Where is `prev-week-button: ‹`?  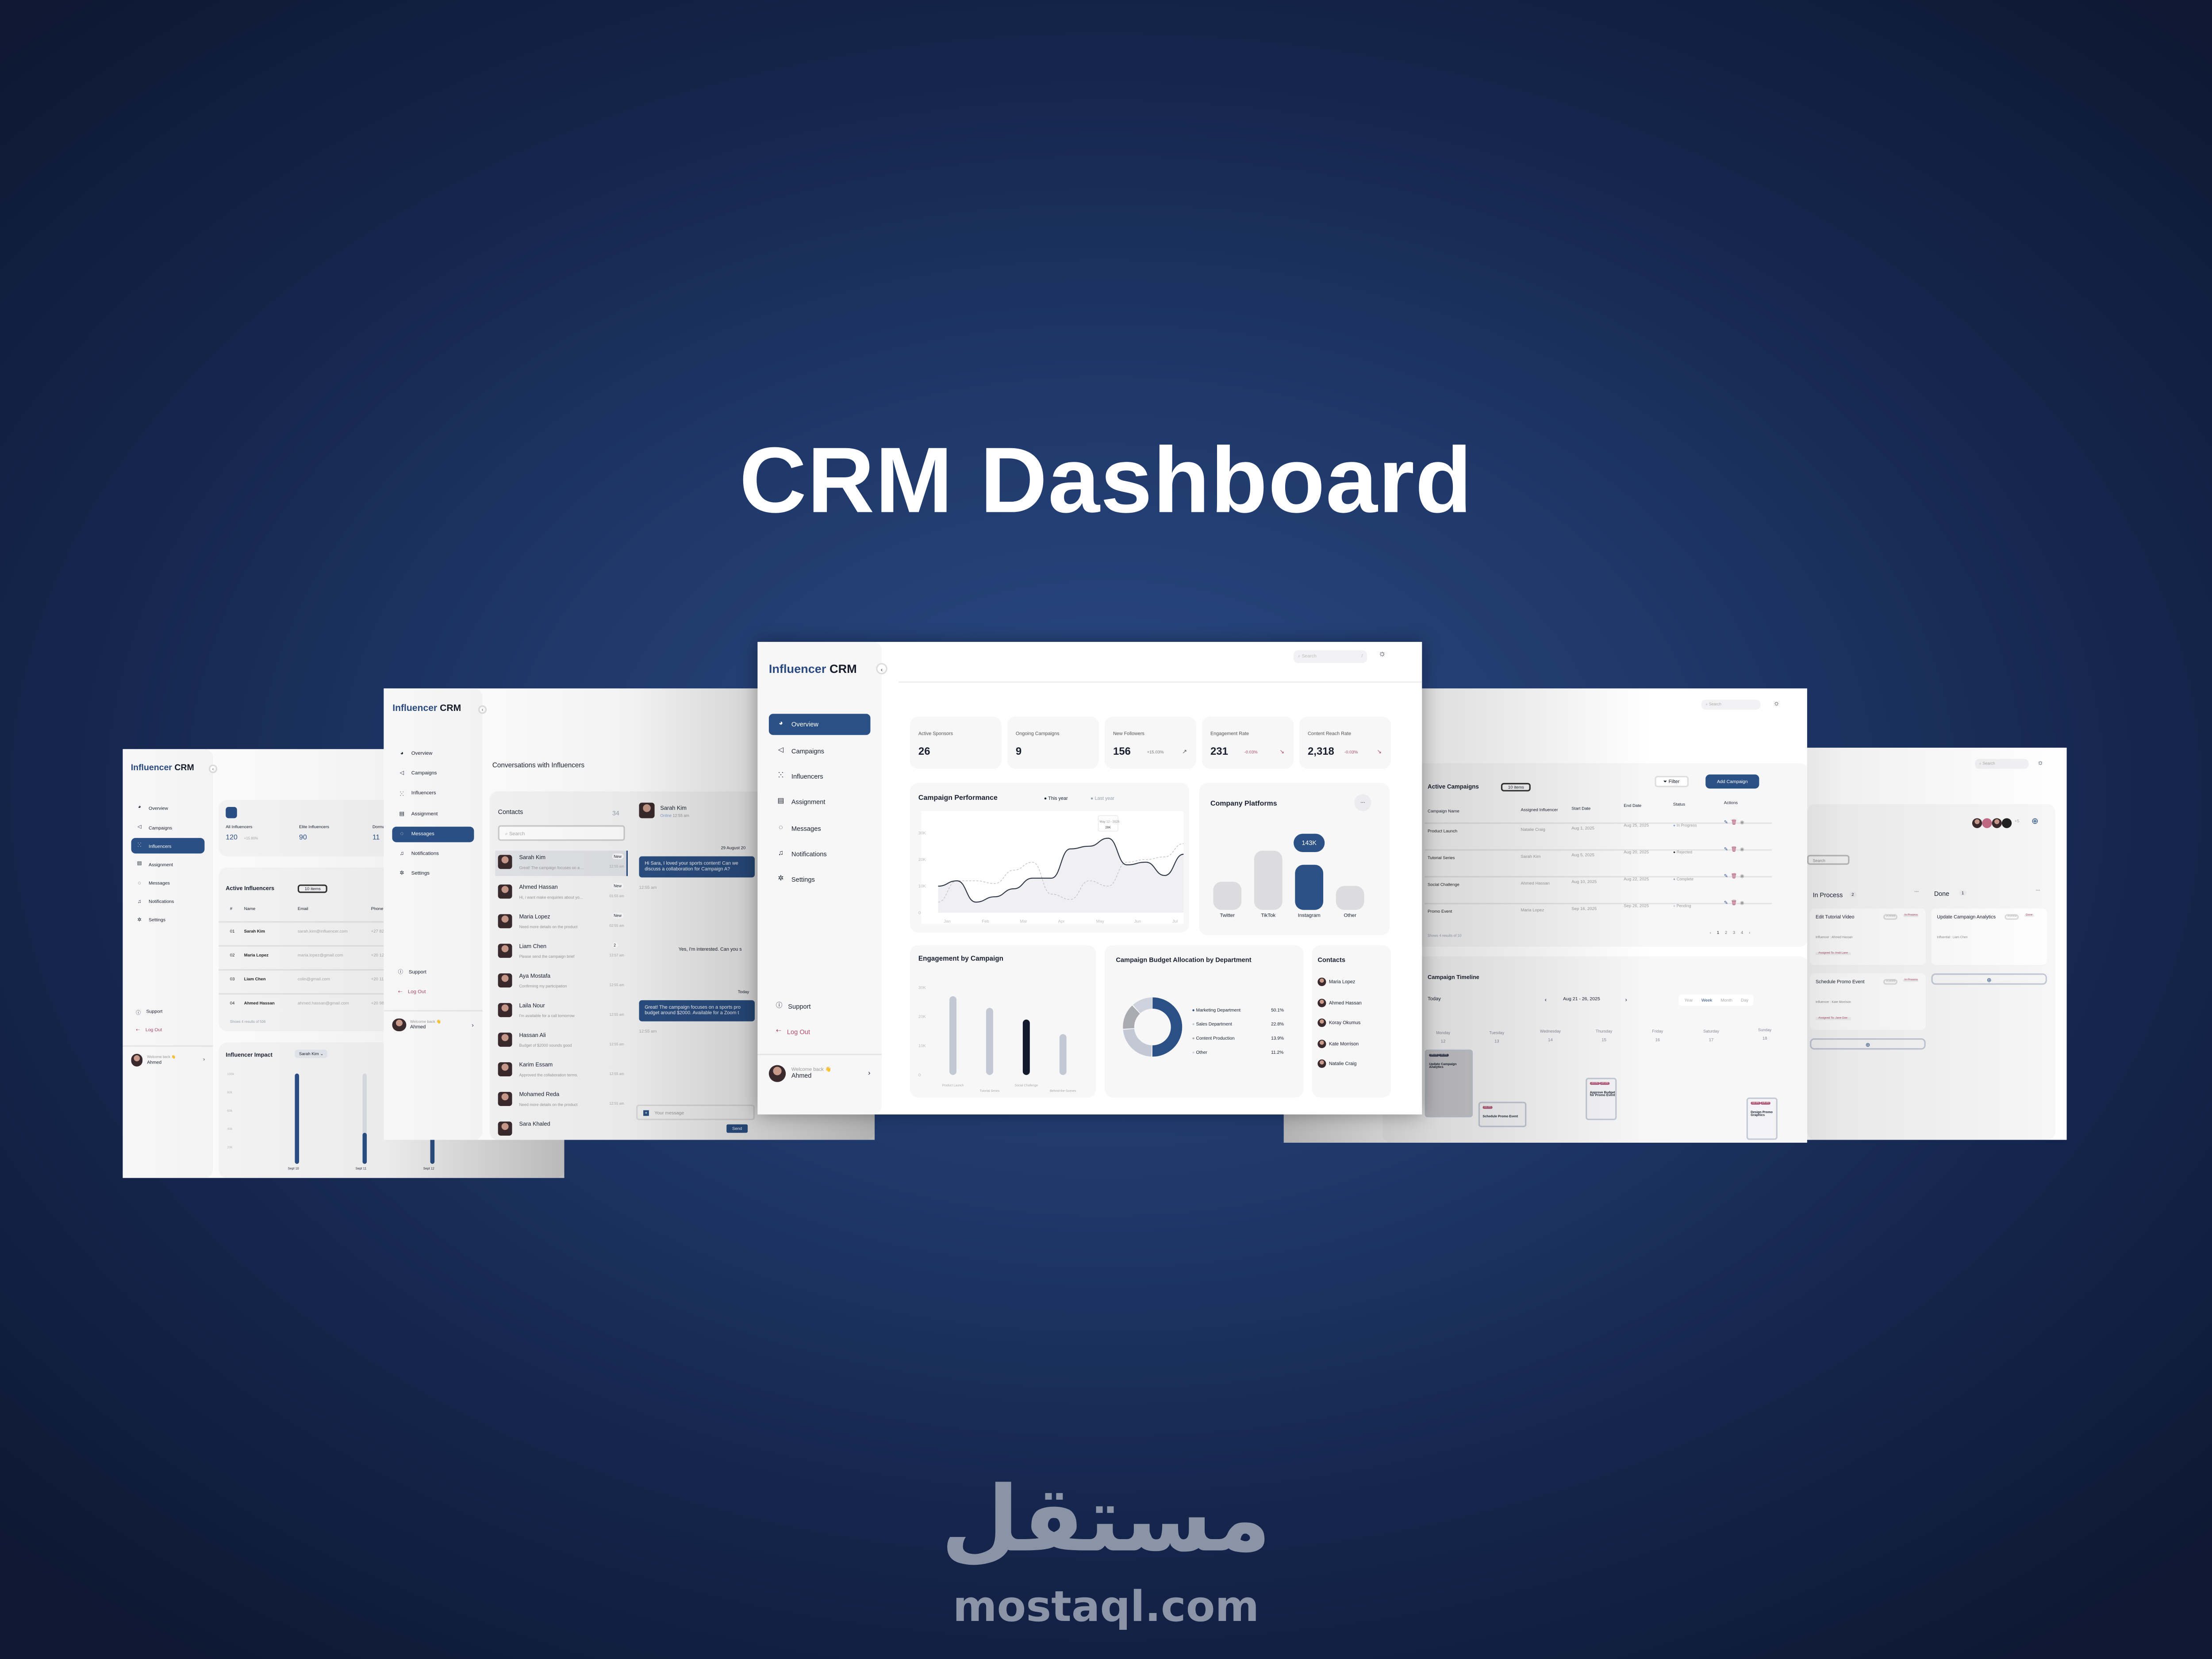 prev-week-button: ‹ is located at coordinates (1545, 999).